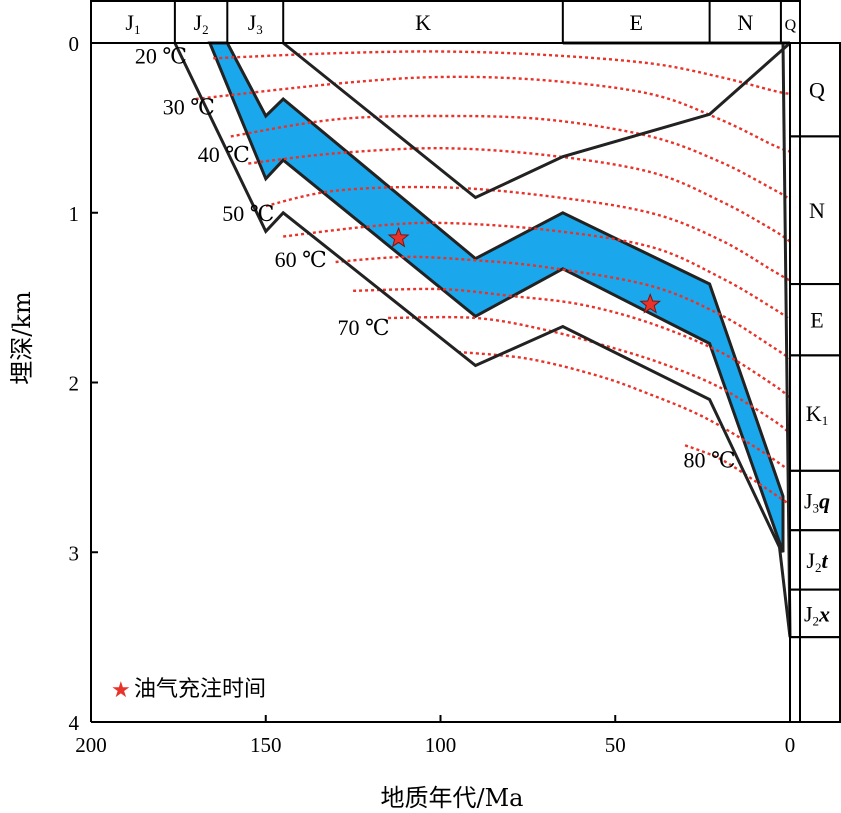 Image resolution: width=841 pixels, height=813 pixels. I want to click on strata-column: Q N E K1 J3q J2t J2x, so click(815, 362).